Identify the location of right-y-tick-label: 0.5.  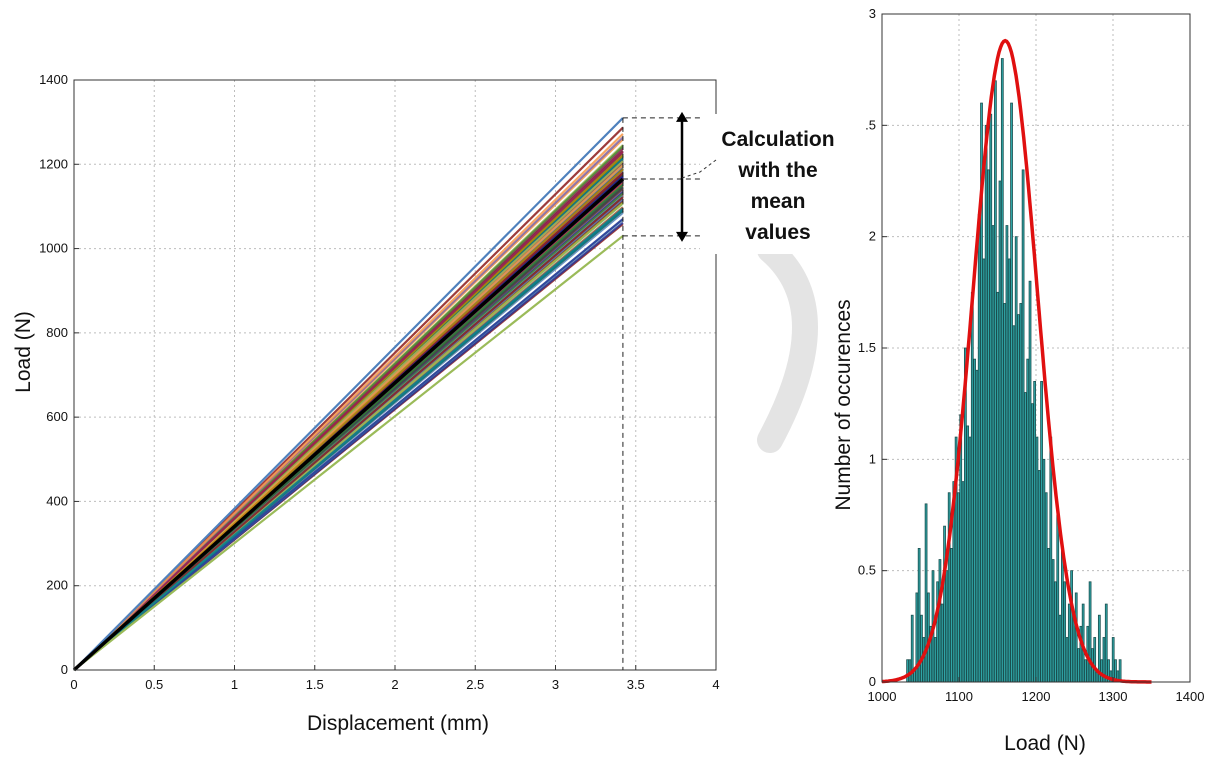
(867, 570).